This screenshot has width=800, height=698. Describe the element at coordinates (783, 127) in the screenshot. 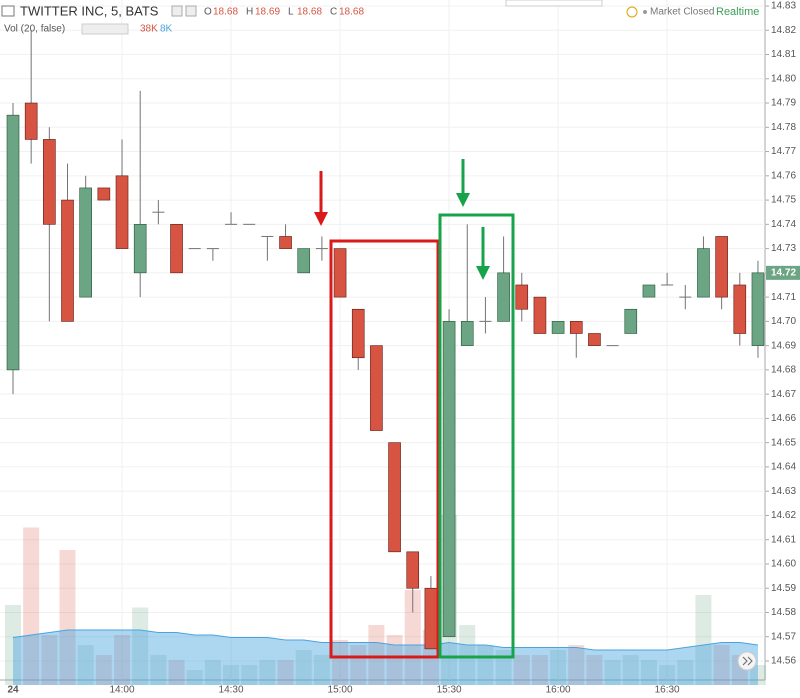

I see `y-tick-label: 14.78` at that location.